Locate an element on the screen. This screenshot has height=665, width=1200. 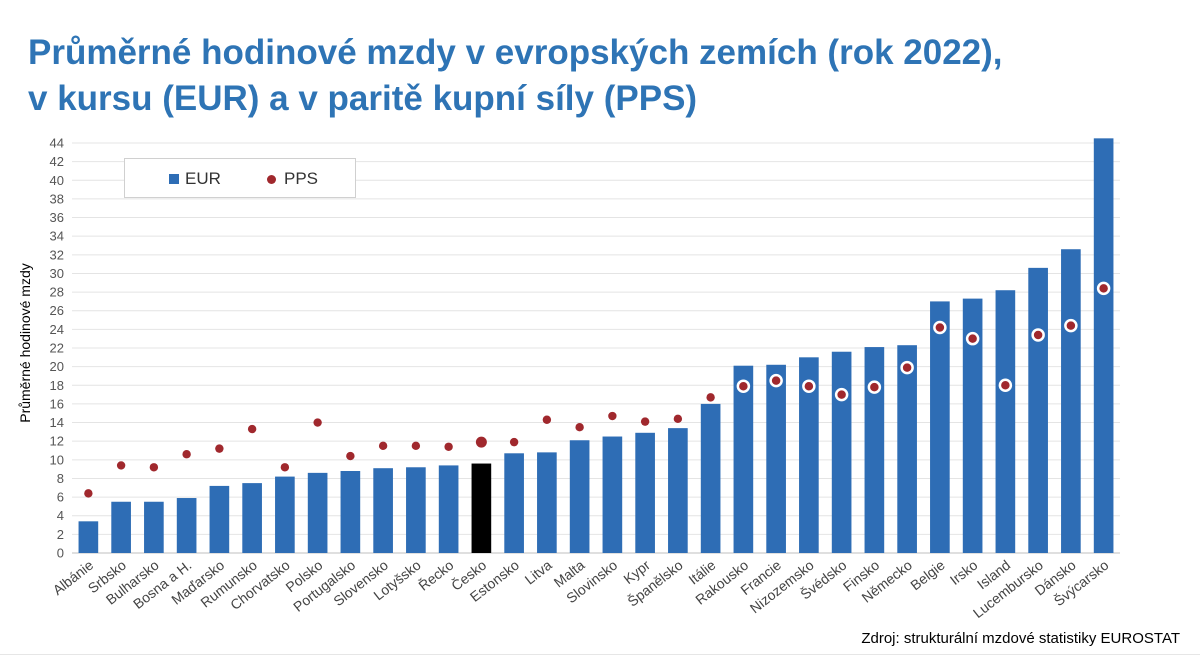
y-tick-label: 8 is located at coordinates (60, 478).